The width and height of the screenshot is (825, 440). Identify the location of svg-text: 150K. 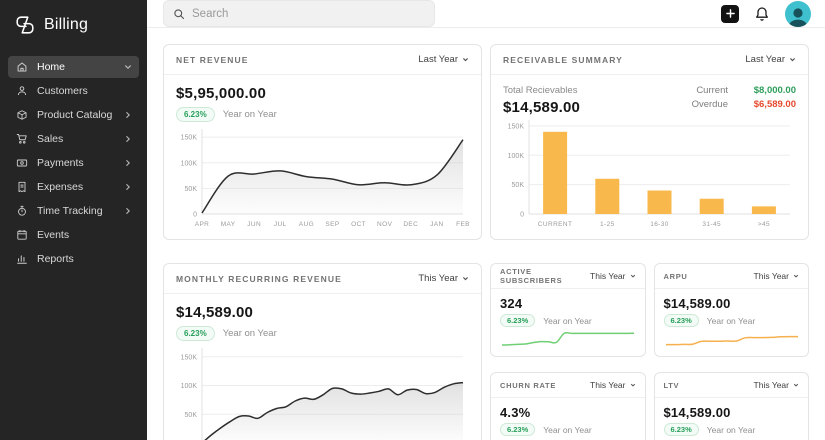
(189, 138).